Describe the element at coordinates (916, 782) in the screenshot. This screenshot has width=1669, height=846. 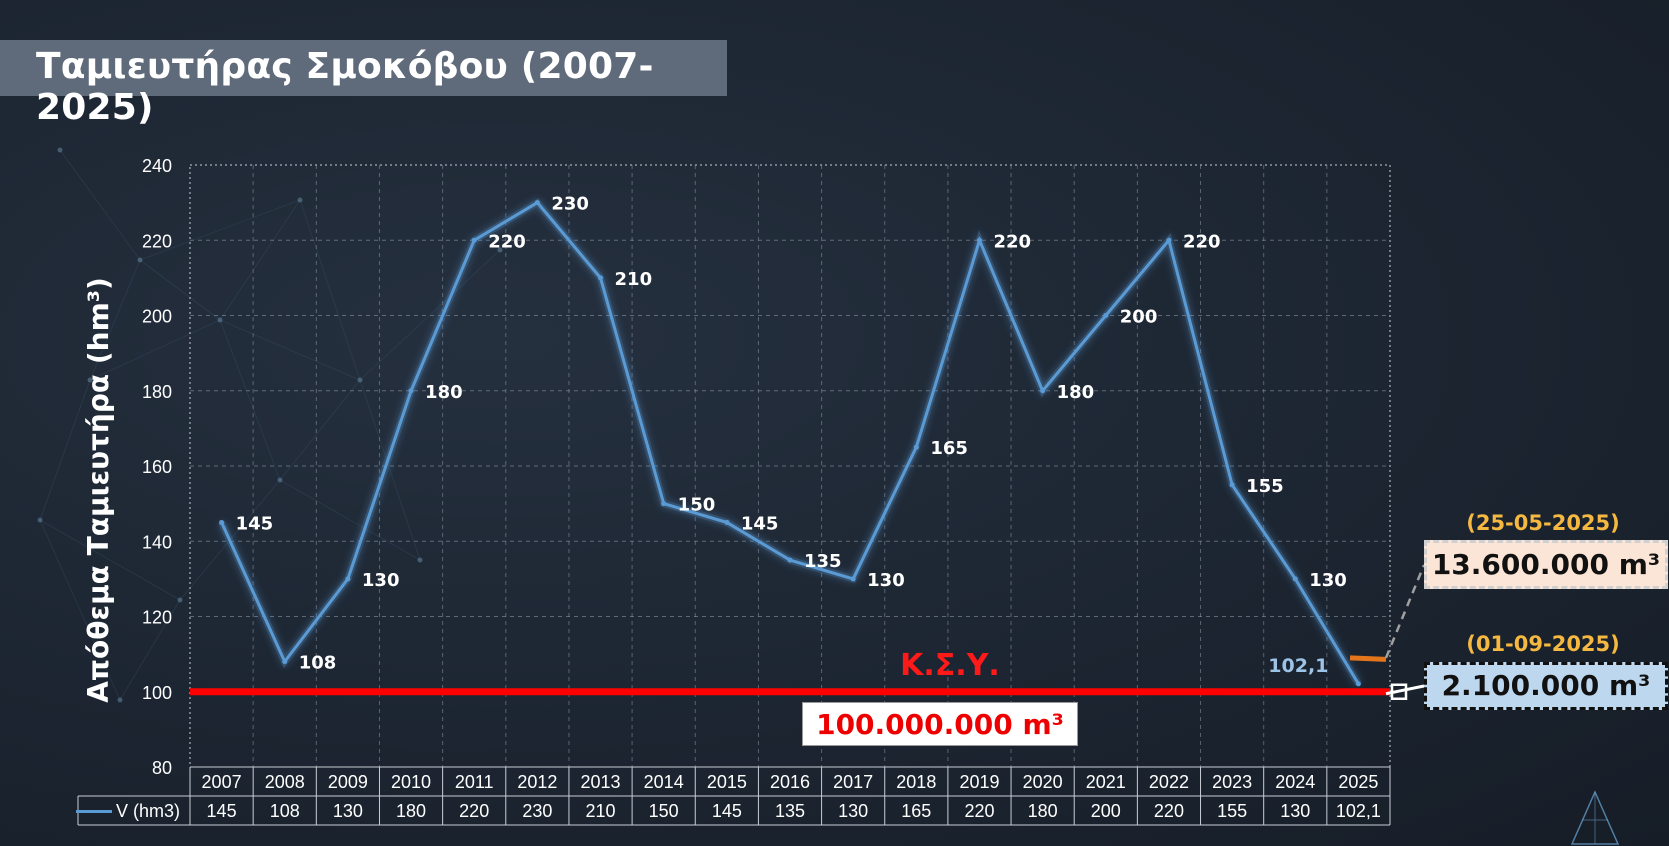
I see `x-tick-label: 2018` at that location.